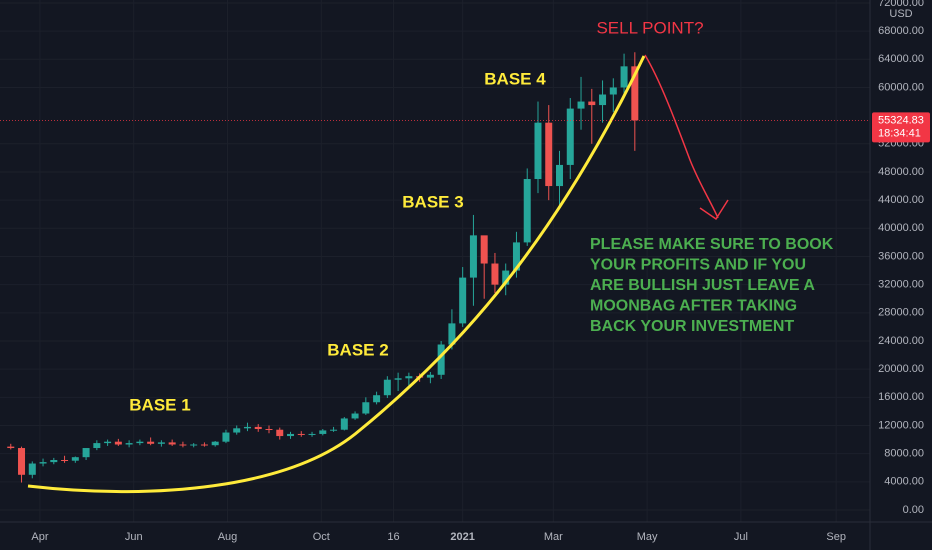  I want to click on x-tick-label: Jul, so click(741, 537).